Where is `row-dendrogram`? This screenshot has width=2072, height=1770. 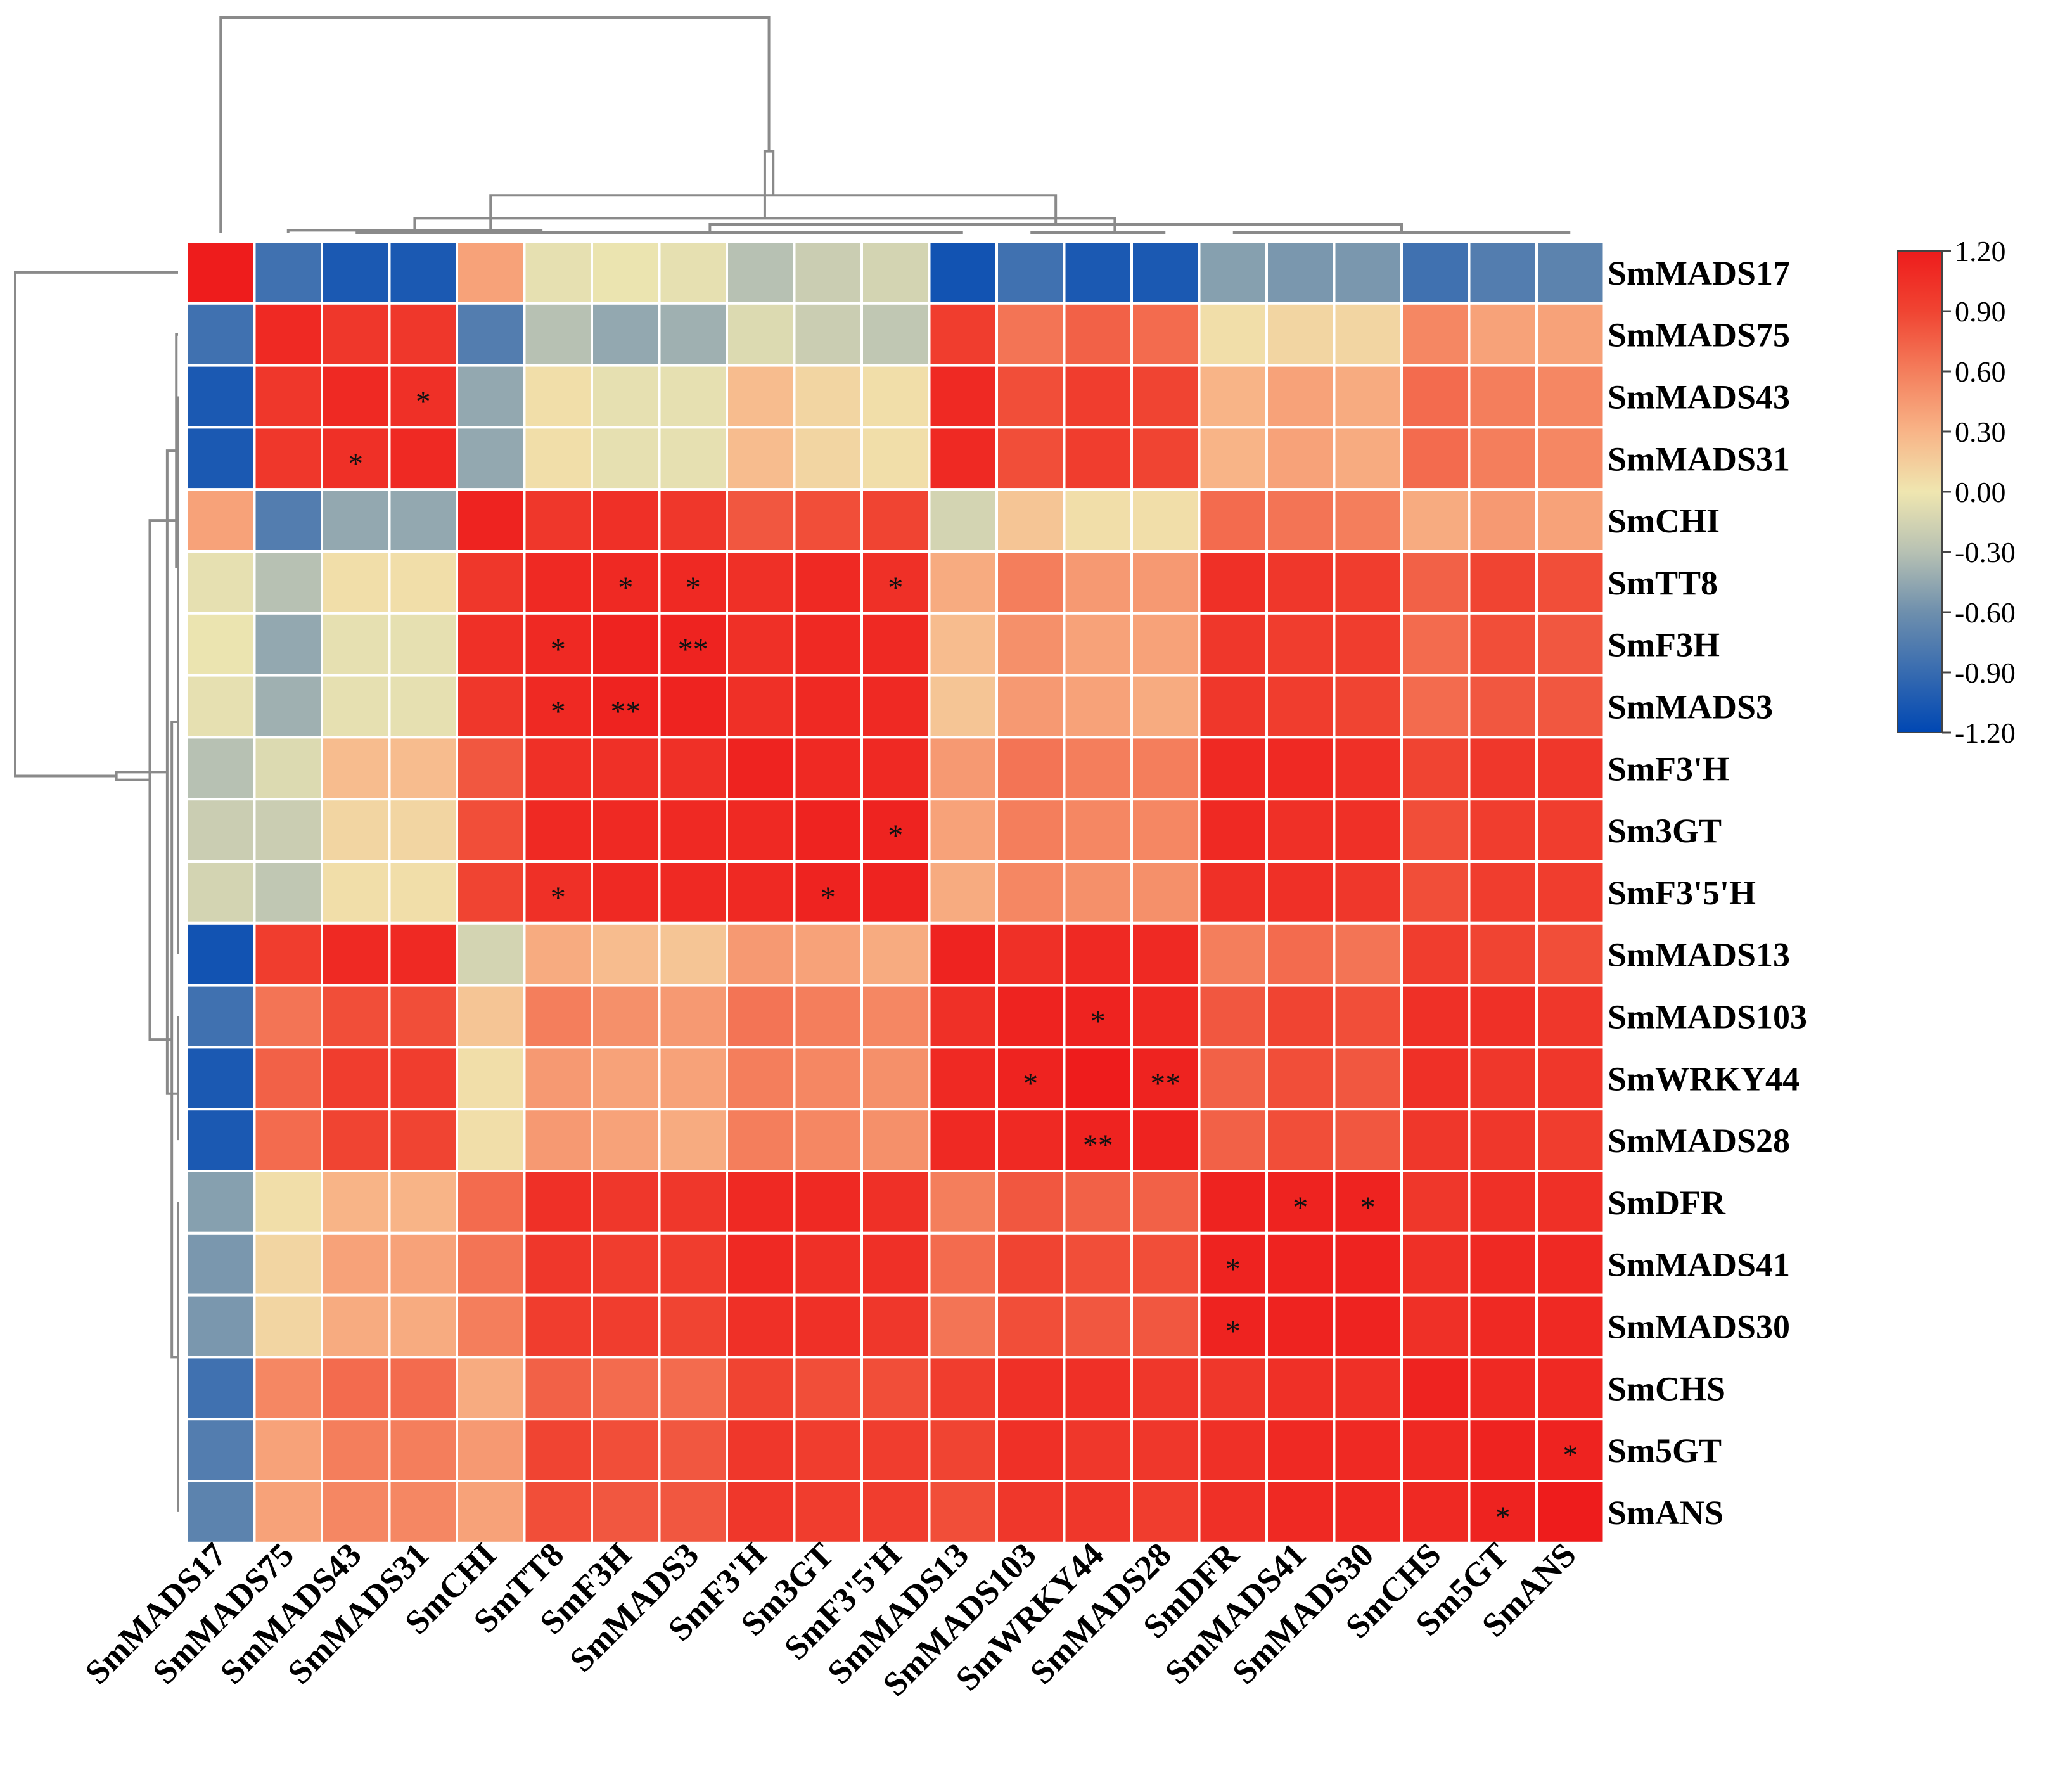 row-dendrogram is located at coordinates (96, 891).